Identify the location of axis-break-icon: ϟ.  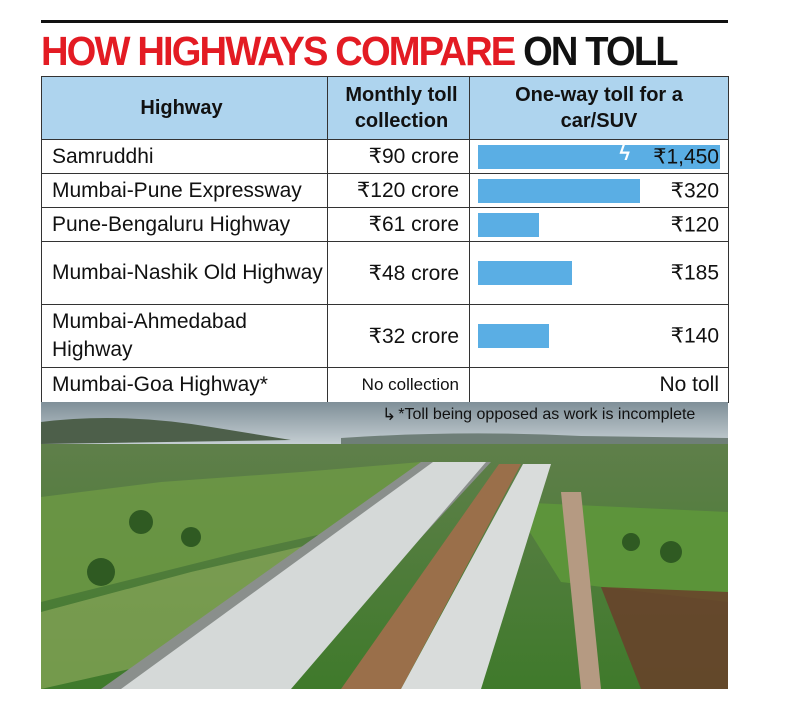
(624, 153).